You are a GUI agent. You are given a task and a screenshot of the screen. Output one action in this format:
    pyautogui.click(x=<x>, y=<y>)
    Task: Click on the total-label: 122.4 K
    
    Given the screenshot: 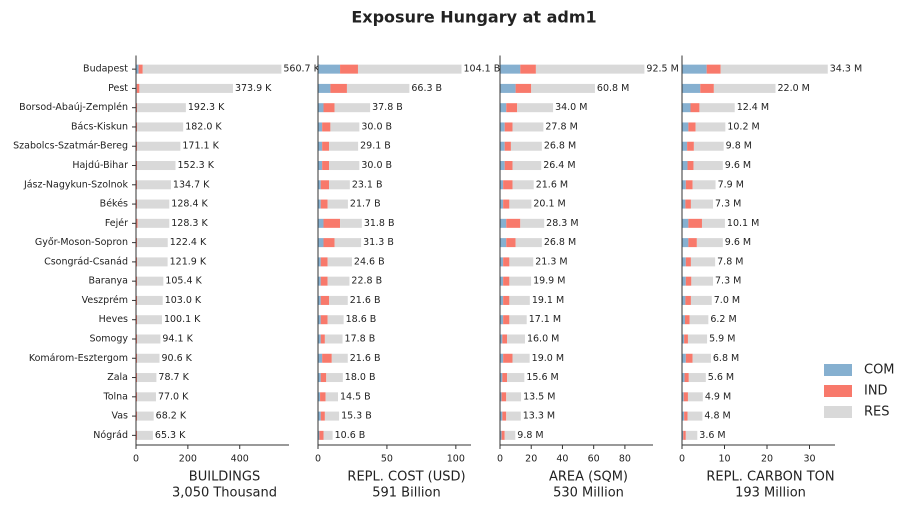 What is the action you would take?
    pyautogui.click(x=188, y=242)
    